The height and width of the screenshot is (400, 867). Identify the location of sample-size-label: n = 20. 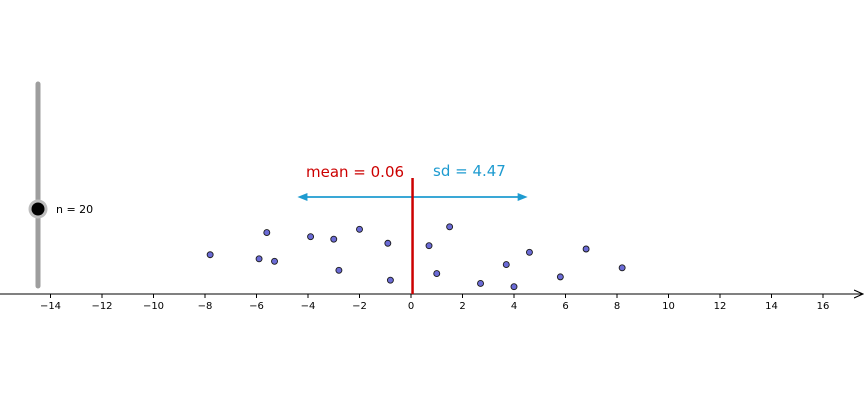
(74, 209).